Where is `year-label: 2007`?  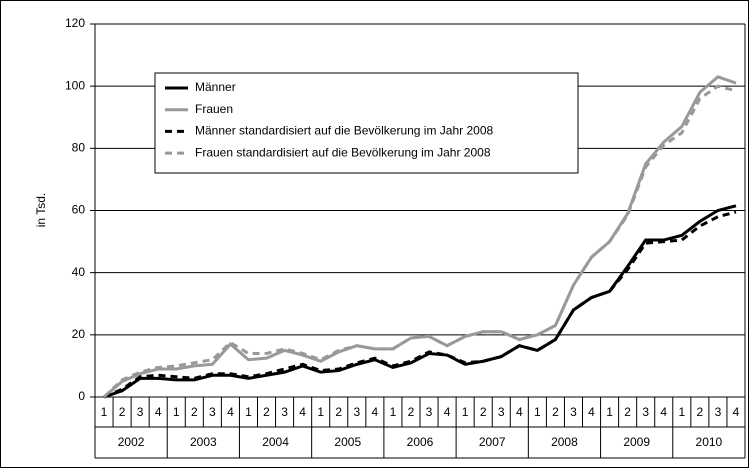
year-label: 2007 is located at coordinates (492, 442).